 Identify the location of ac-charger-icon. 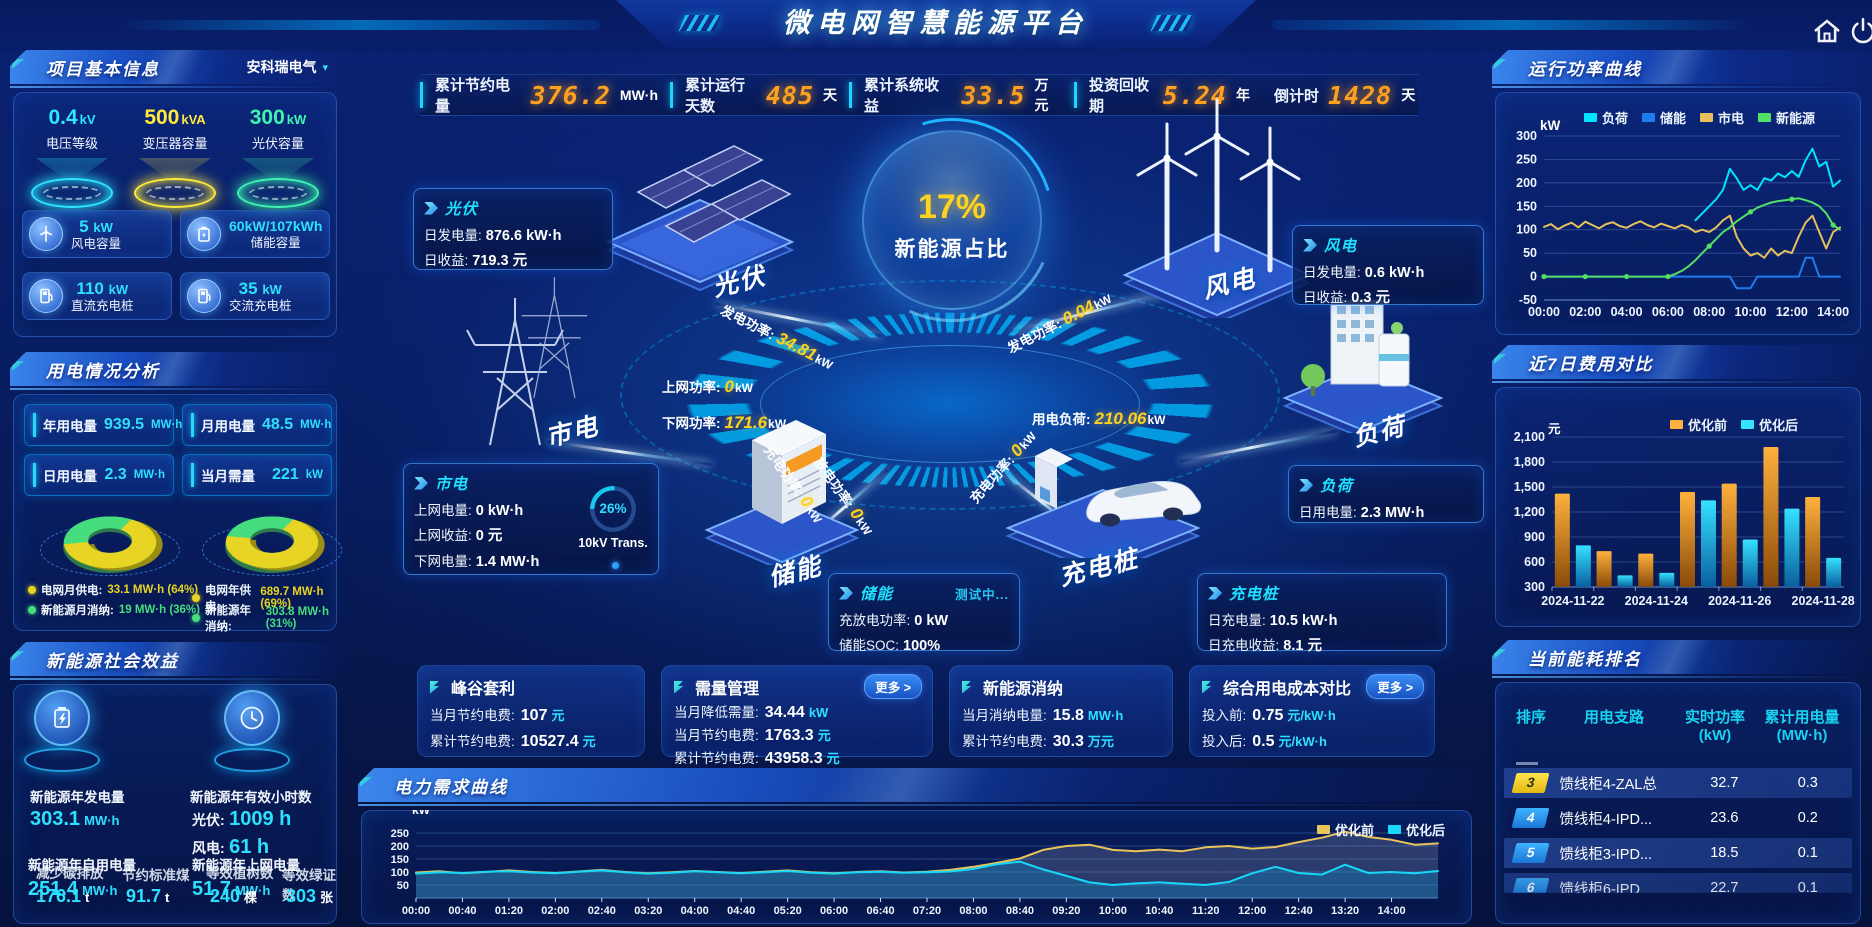
(204, 296).